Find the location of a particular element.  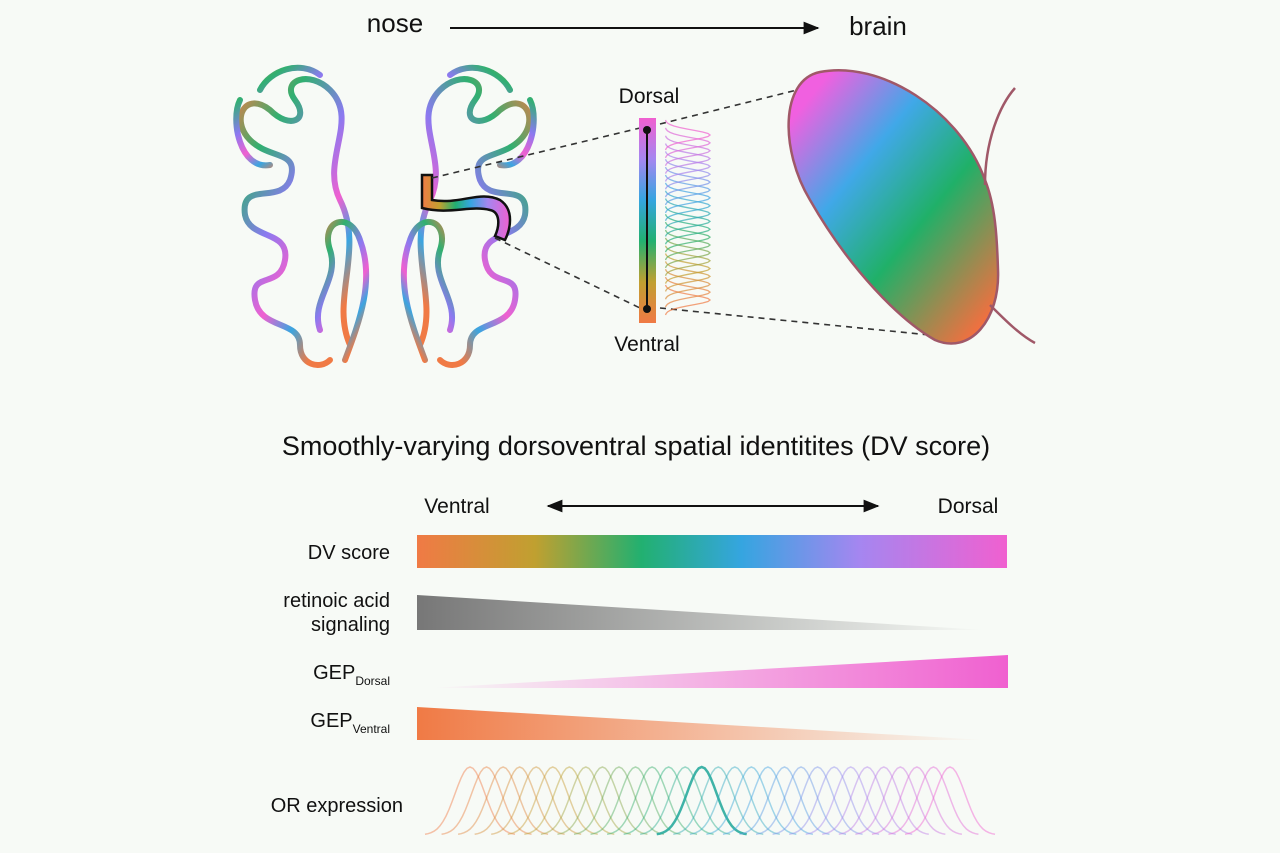

or-curves-small is located at coordinates (688, 217).